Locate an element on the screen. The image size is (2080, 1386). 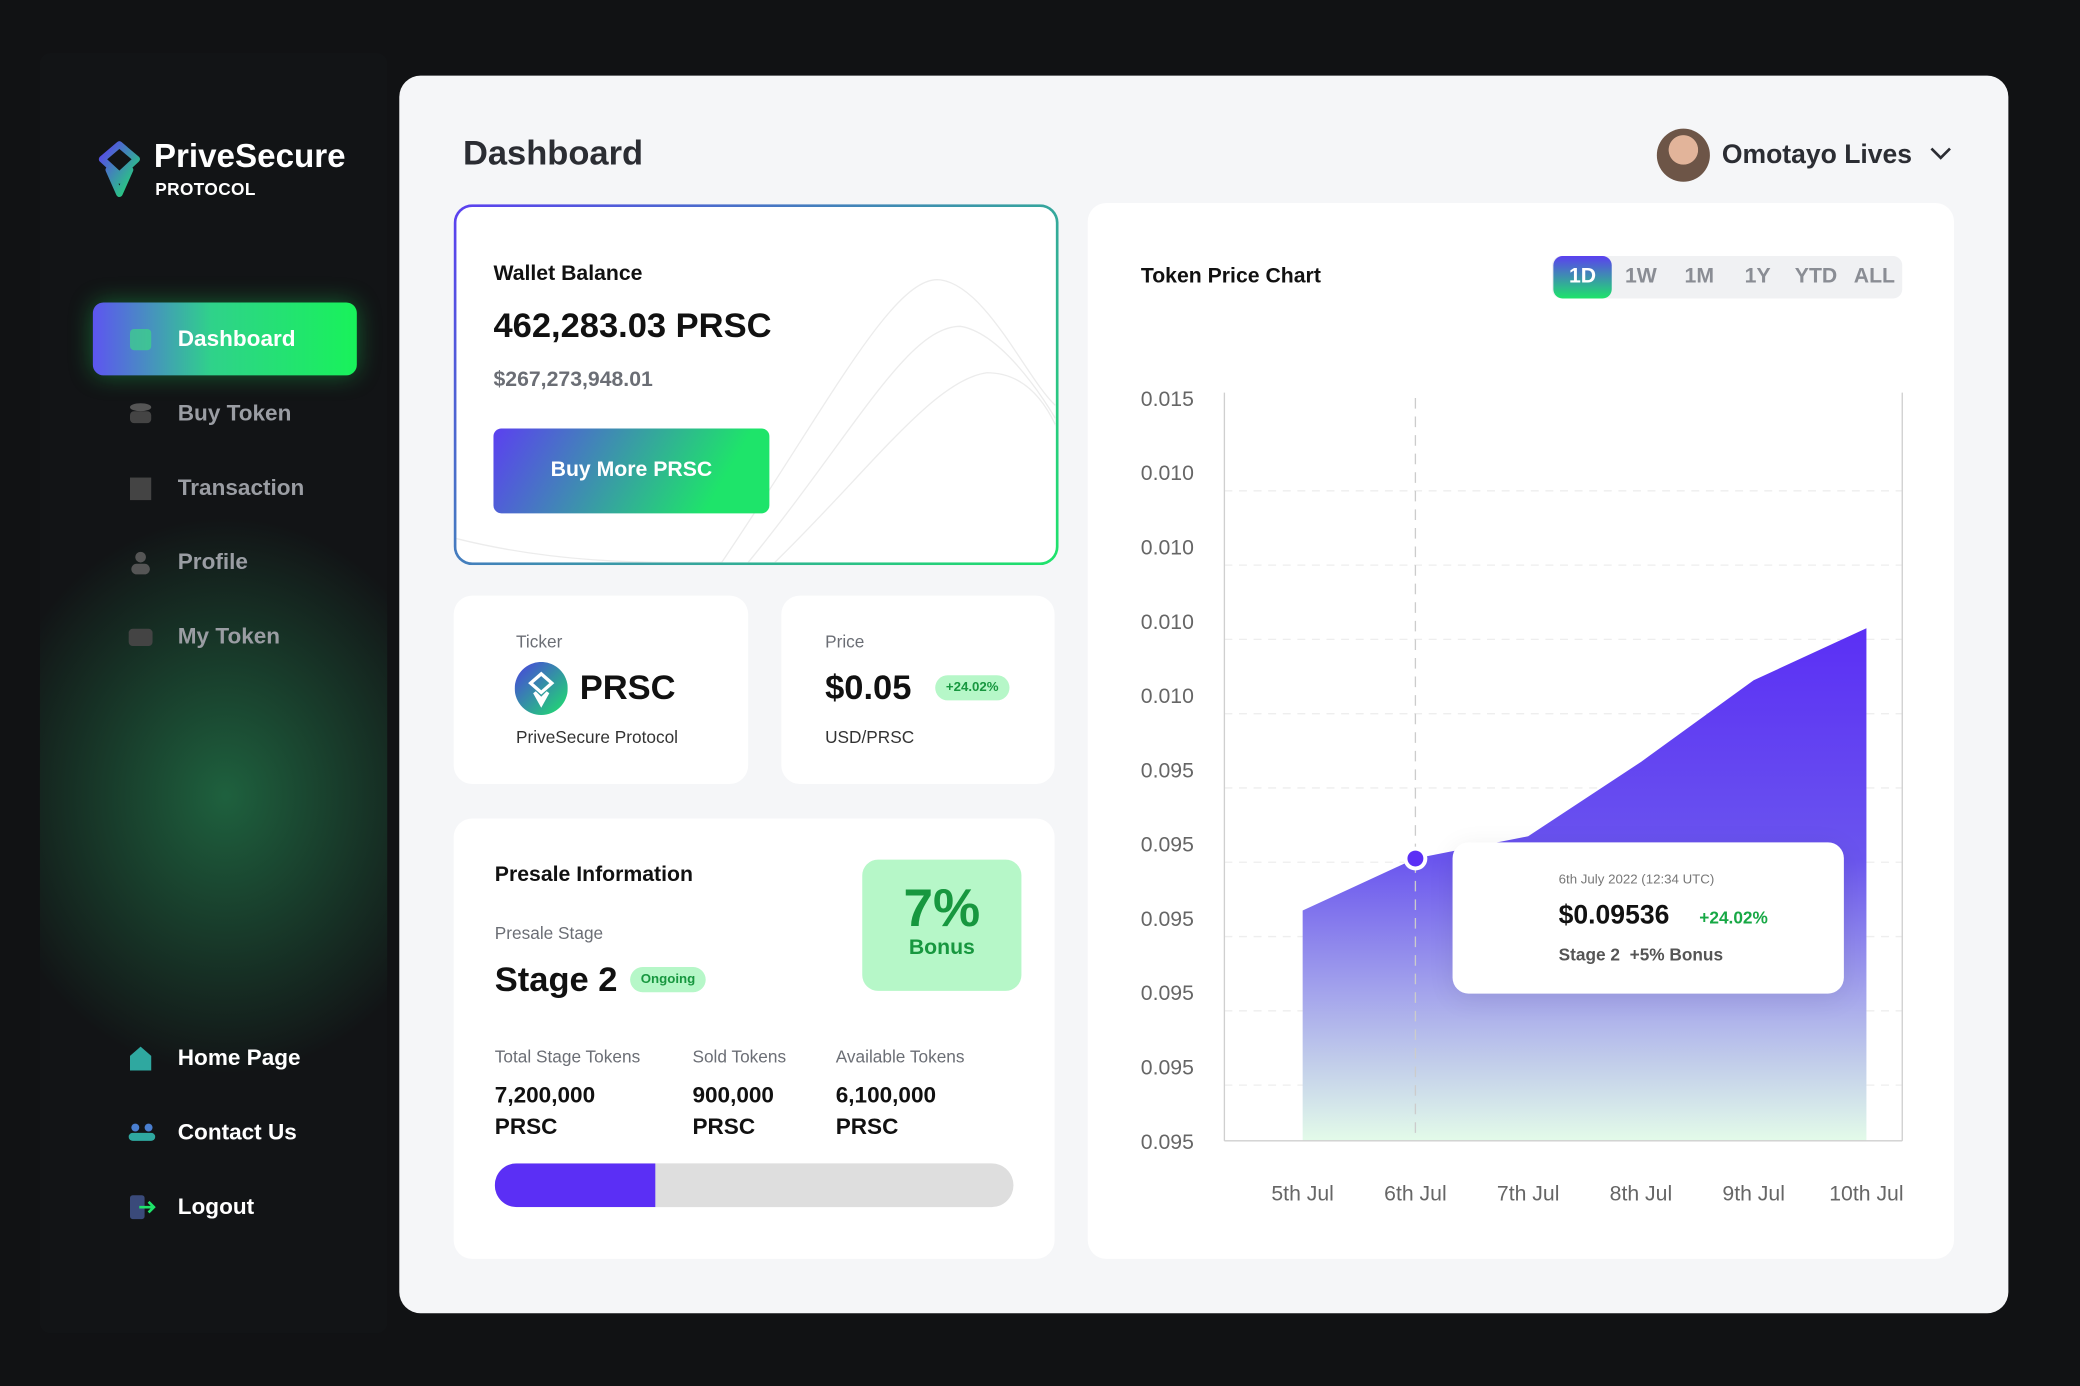
tooltip-date: 6th July 2022 (12:34 UTC) is located at coordinates (1636, 880).